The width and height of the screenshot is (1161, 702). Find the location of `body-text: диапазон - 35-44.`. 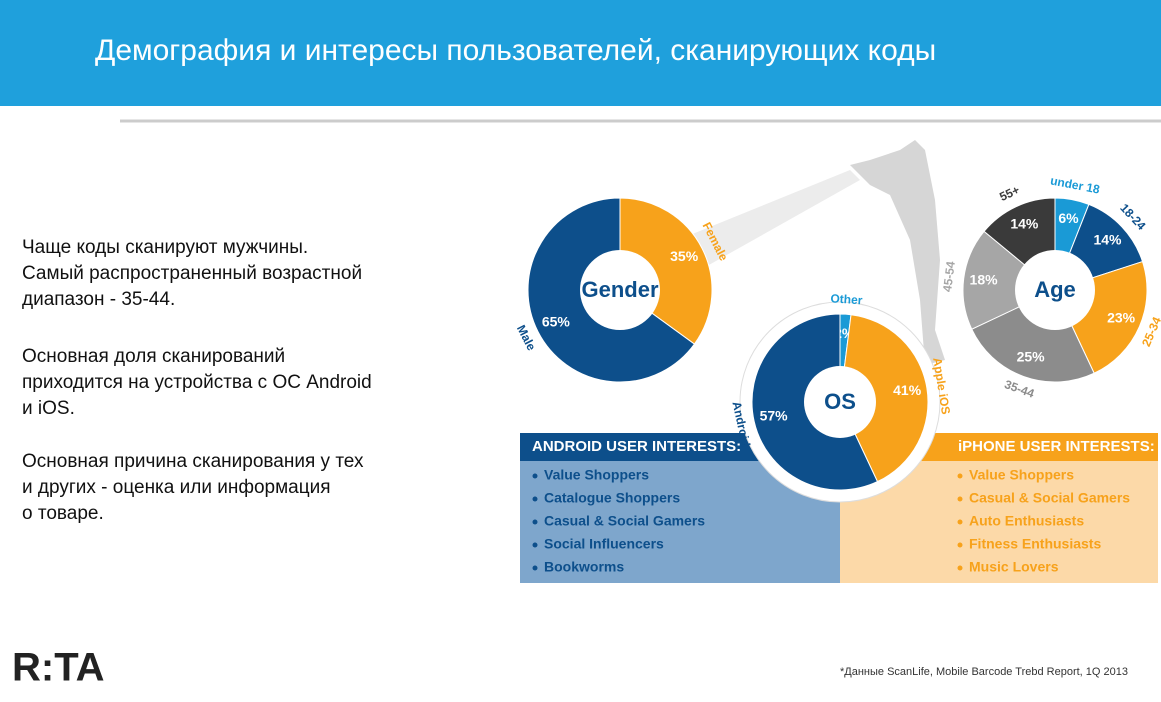

body-text: диапазон - 35-44. is located at coordinates (98, 299).